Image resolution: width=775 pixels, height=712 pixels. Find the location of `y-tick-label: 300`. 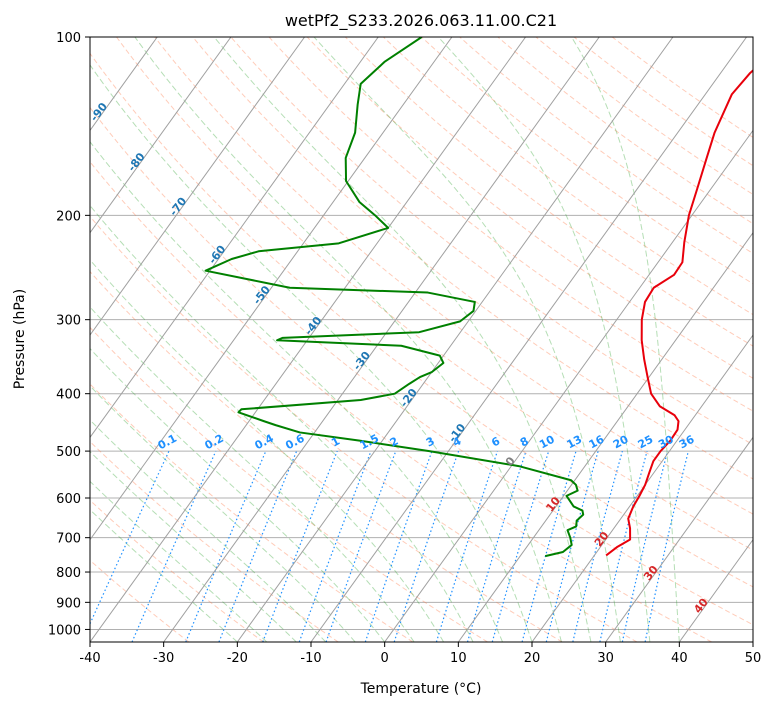

y-tick-label: 300 is located at coordinates (68, 321).